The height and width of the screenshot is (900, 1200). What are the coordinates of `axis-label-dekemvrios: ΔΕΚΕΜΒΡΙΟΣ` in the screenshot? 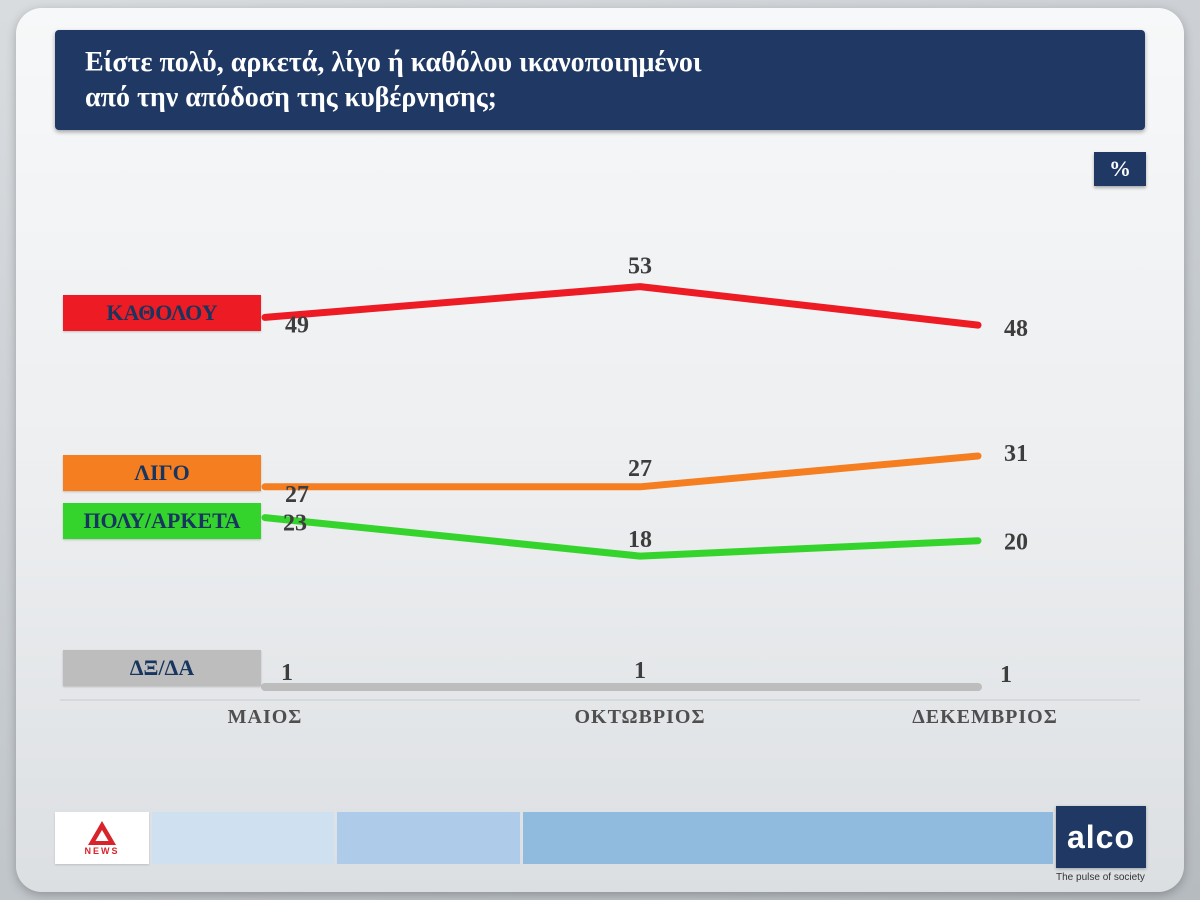 It's located at (985, 717).